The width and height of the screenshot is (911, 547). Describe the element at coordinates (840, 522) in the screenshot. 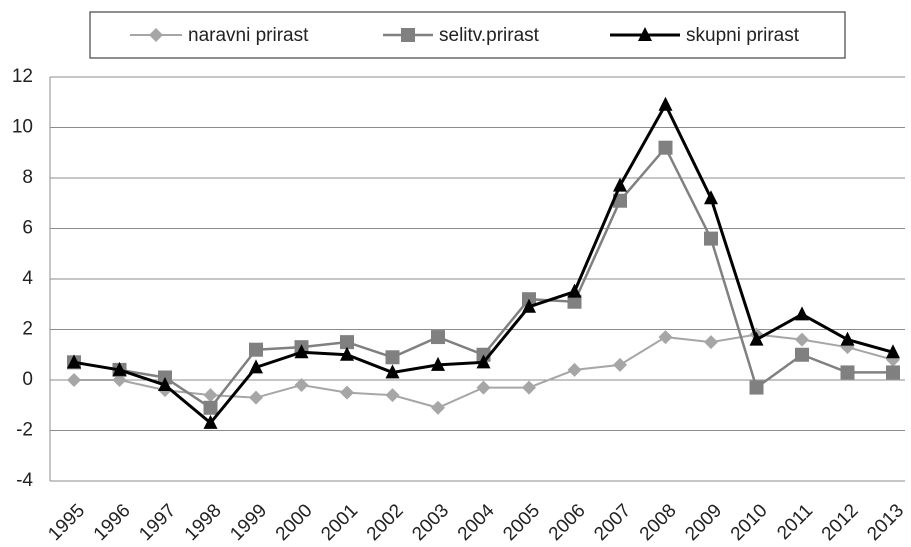

I see `x-tick-label: 2012` at that location.